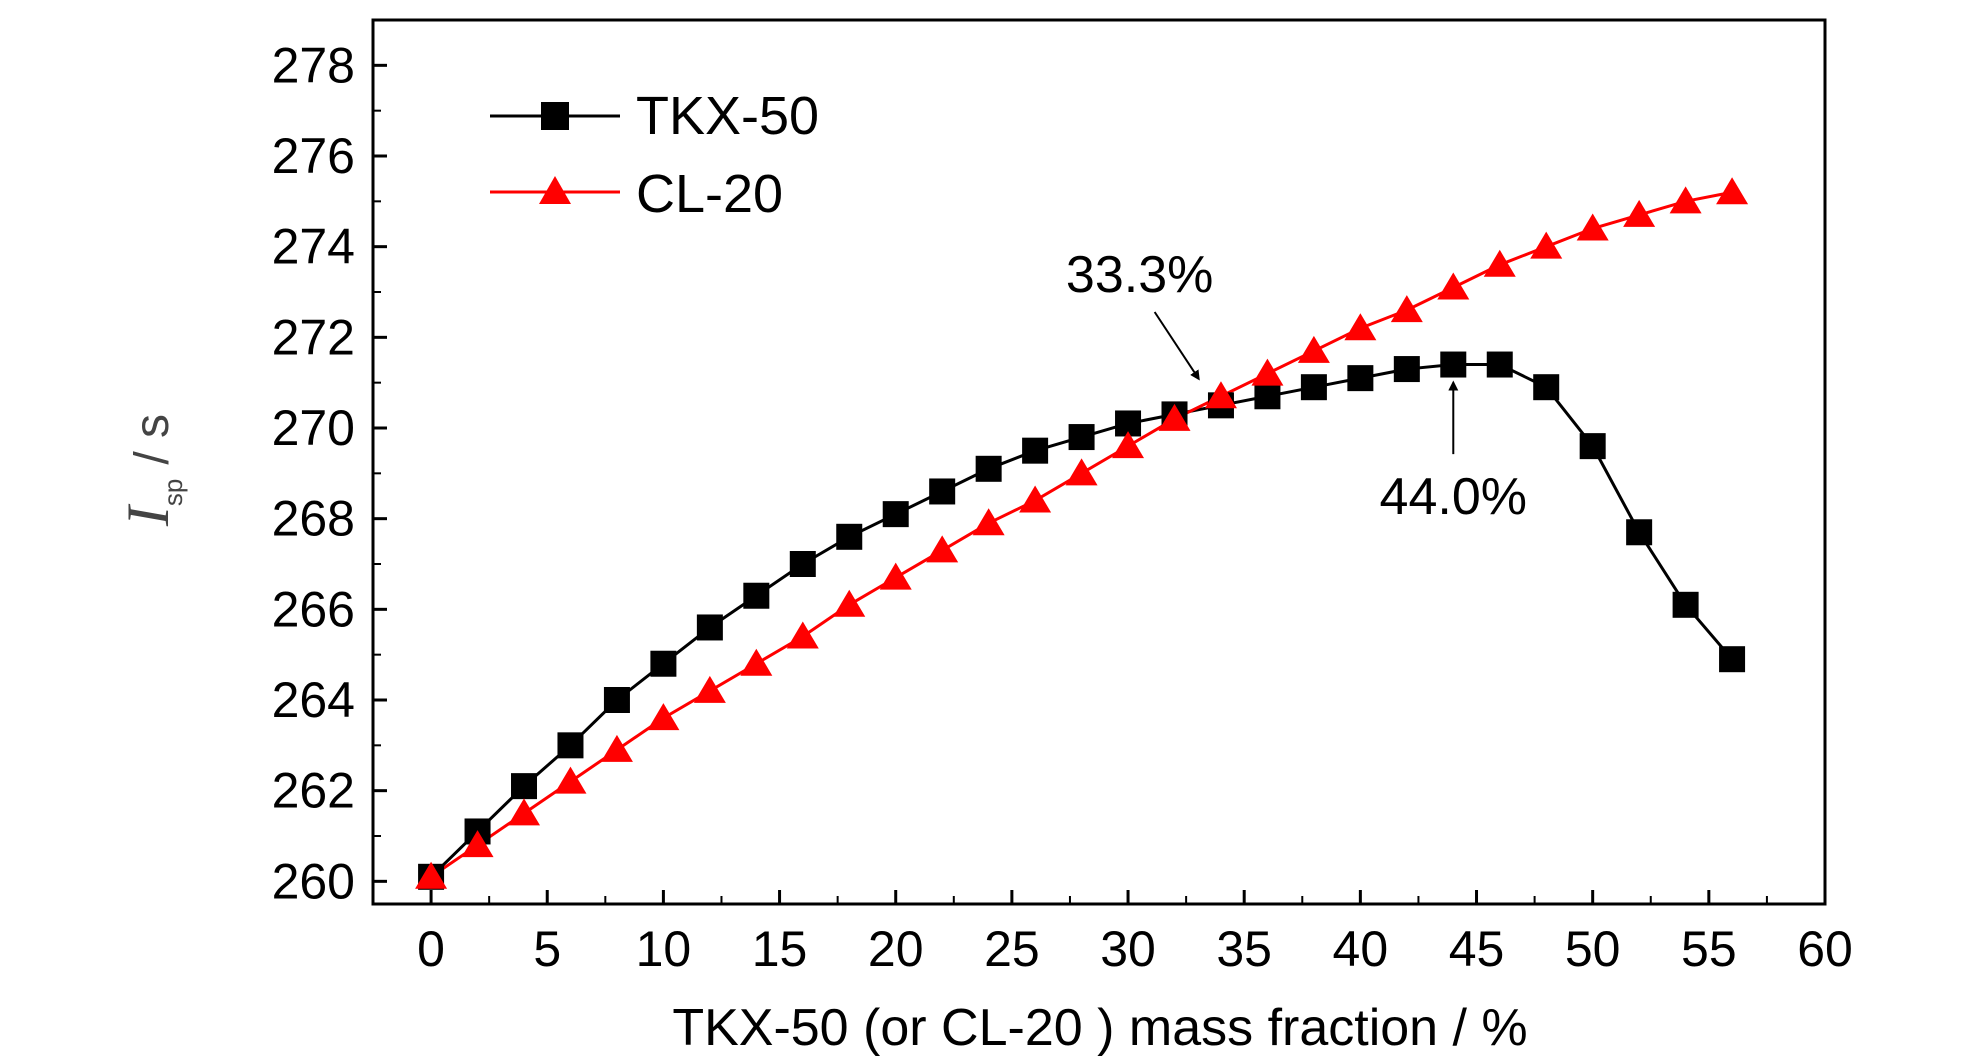 The height and width of the screenshot is (1063, 1984). I want to click on y-axis: 260 262 264 266 268 270 272 274 276 278, so click(329, 473).